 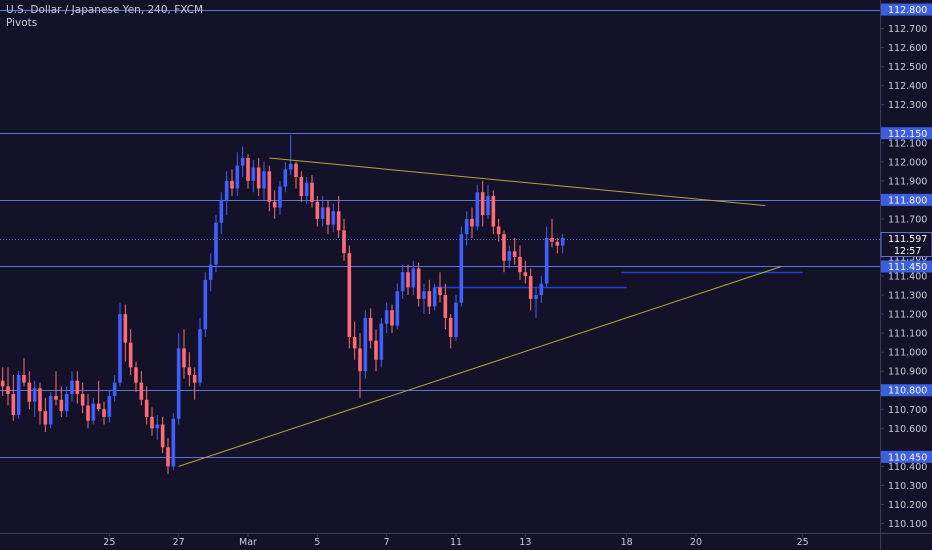 What do you see at coordinates (907, 467) in the screenshot?
I see `y-tick-label: 110.400` at bounding box center [907, 467].